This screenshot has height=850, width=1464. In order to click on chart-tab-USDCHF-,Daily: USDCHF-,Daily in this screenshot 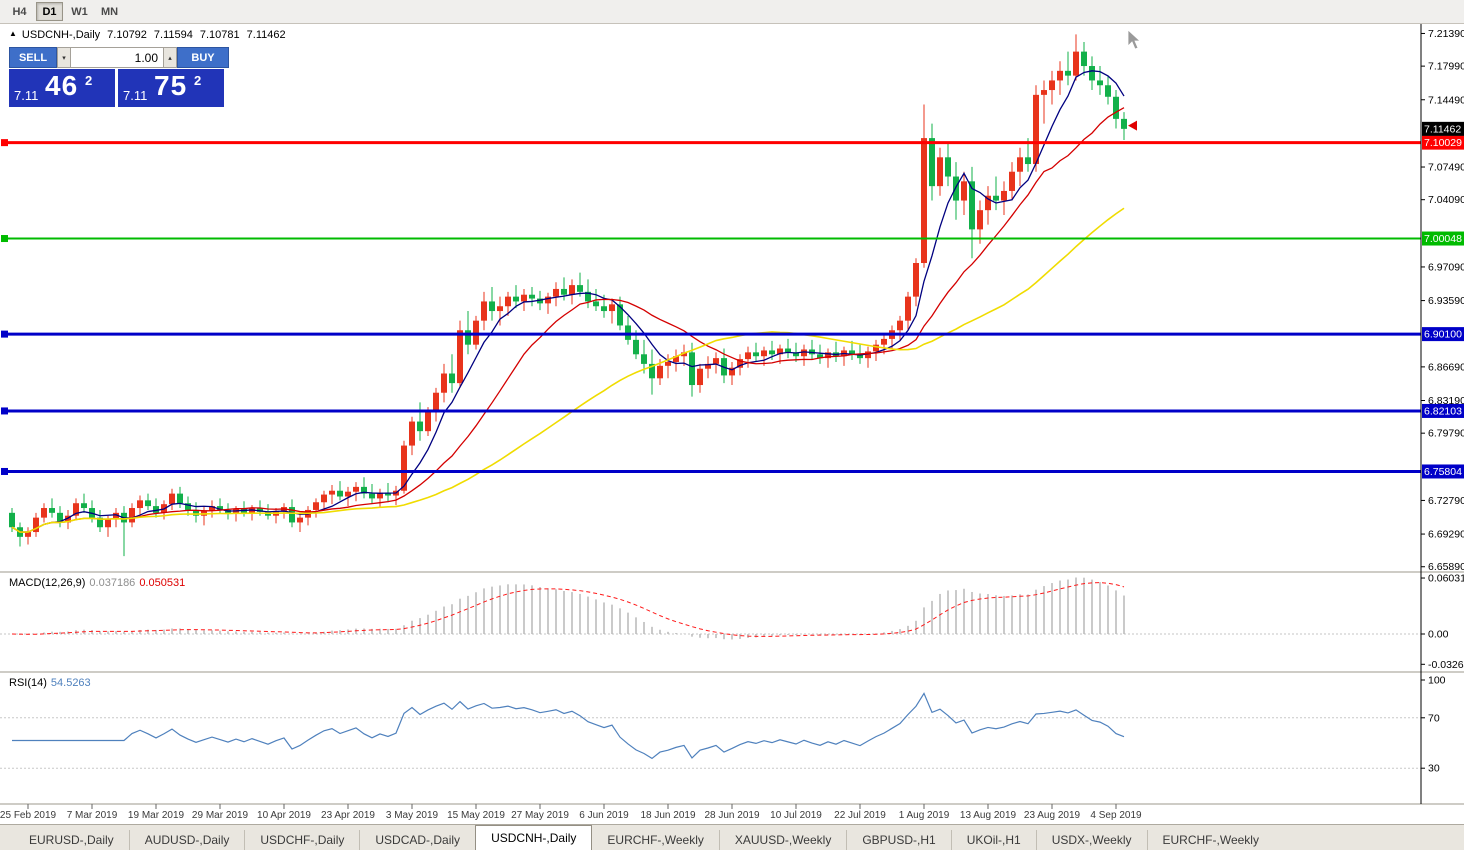, I will do `click(301, 840)`.